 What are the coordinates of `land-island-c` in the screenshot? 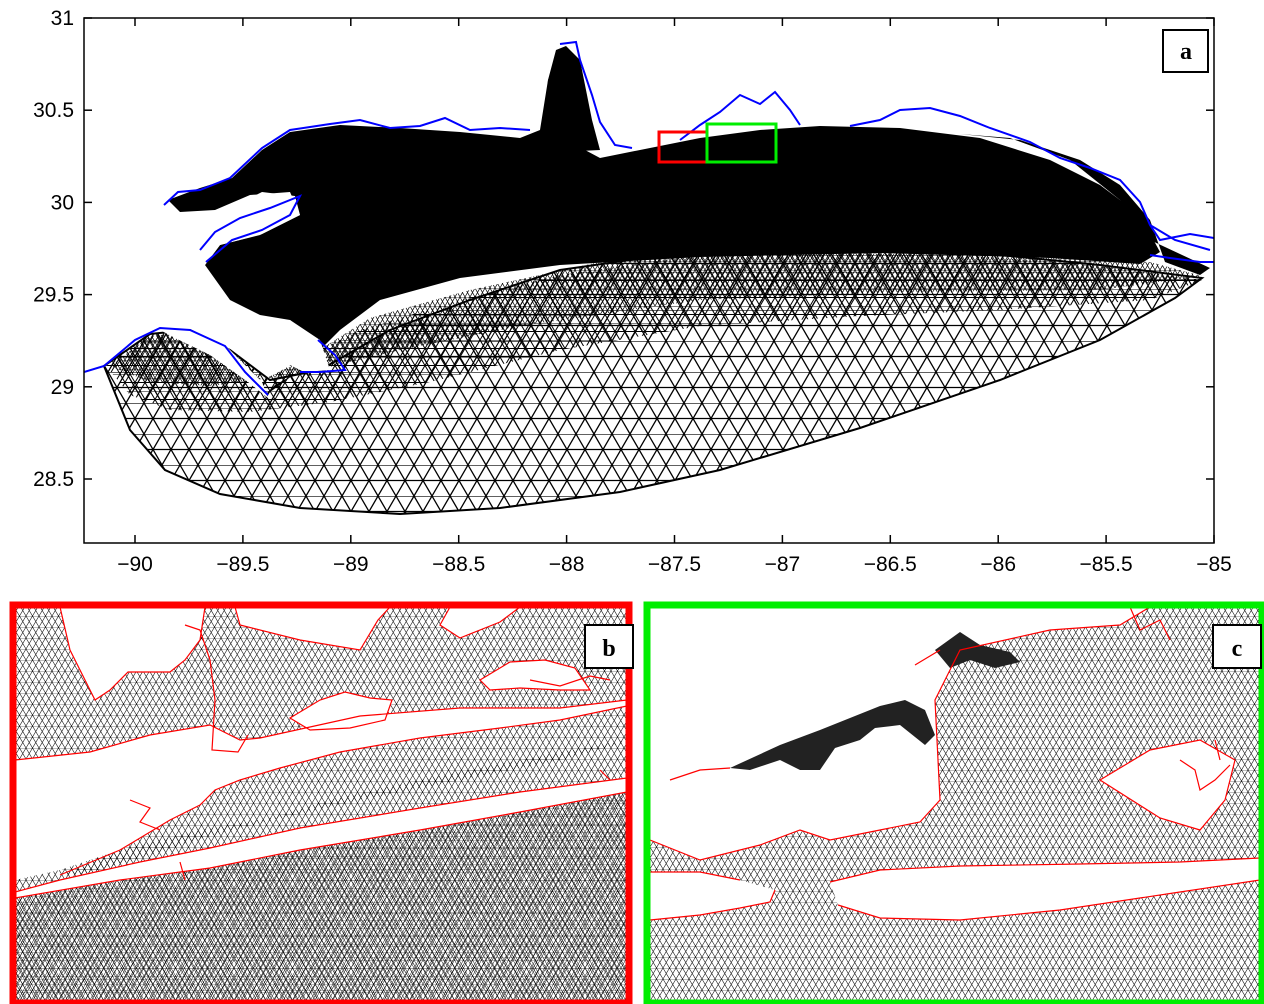 It's located at (1167, 785).